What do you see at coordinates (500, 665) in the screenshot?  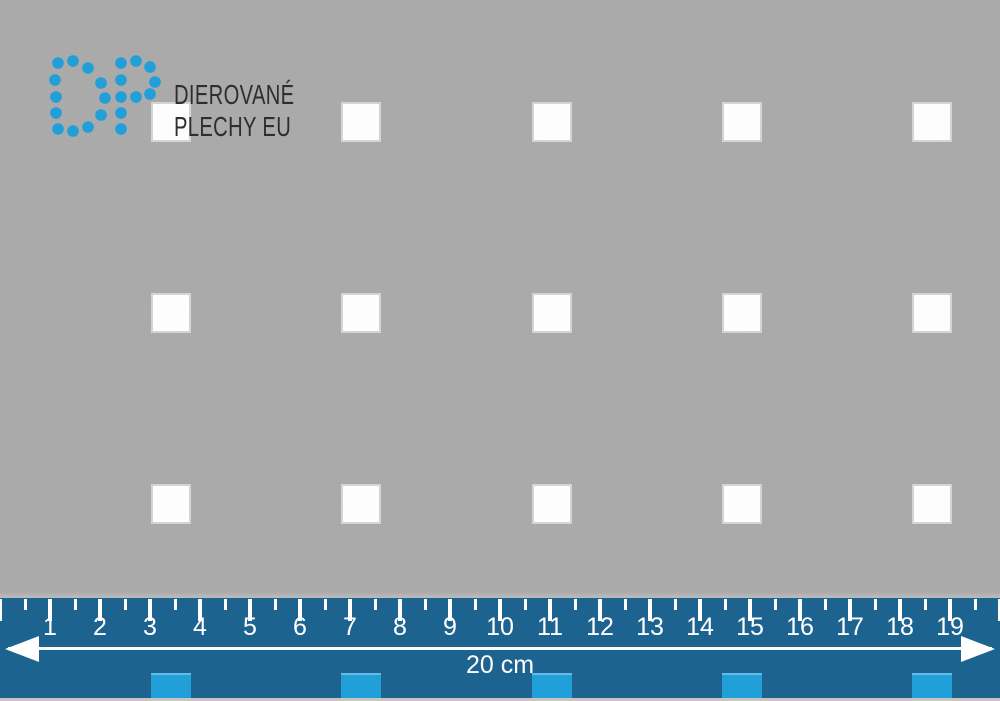 I see `ruler-total-label: 20 cm` at bounding box center [500, 665].